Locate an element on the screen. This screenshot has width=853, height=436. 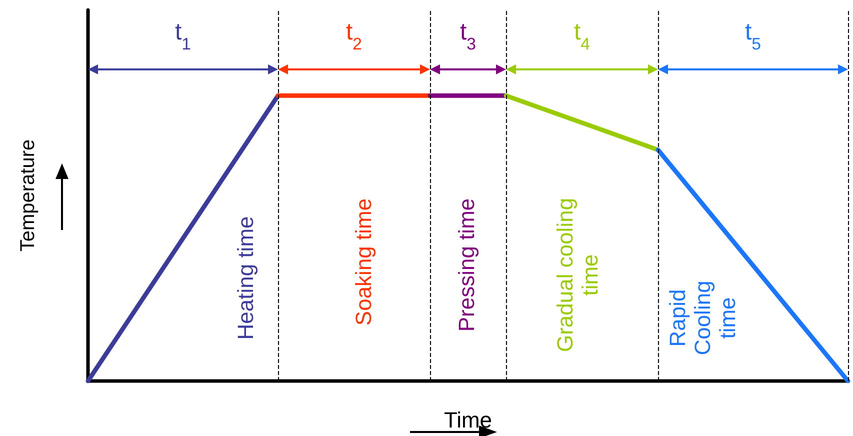
annotation: Pressing time is located at coordinates (466, 265).